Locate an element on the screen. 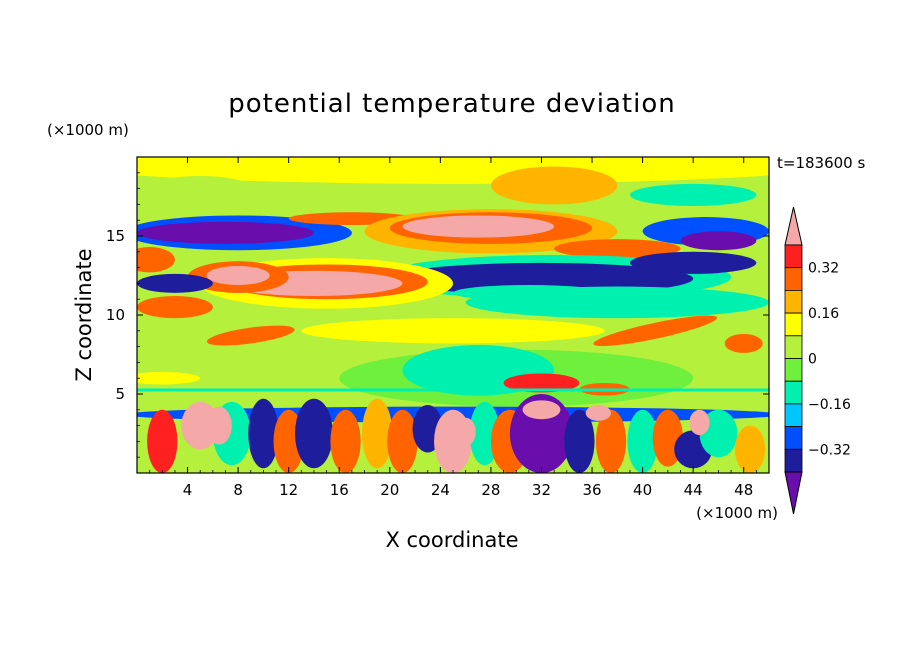 This screenshot has width=904, height=654. x-tick-label-3: 16 is located at coordinates (339, 490).